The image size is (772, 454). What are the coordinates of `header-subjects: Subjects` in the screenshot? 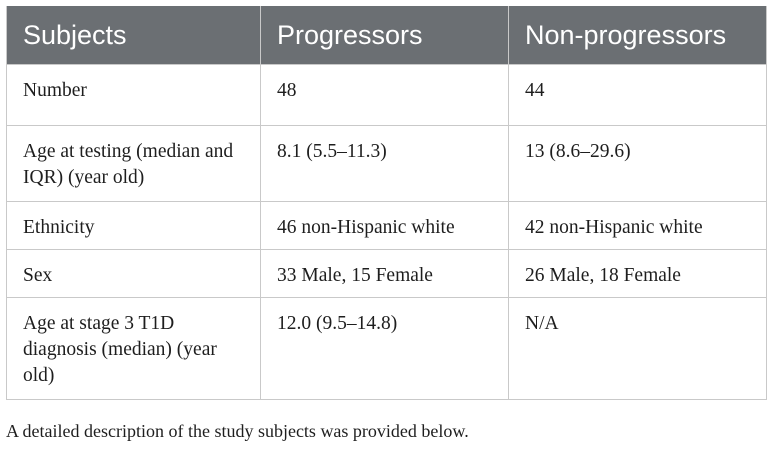 It's located at (133, 35).